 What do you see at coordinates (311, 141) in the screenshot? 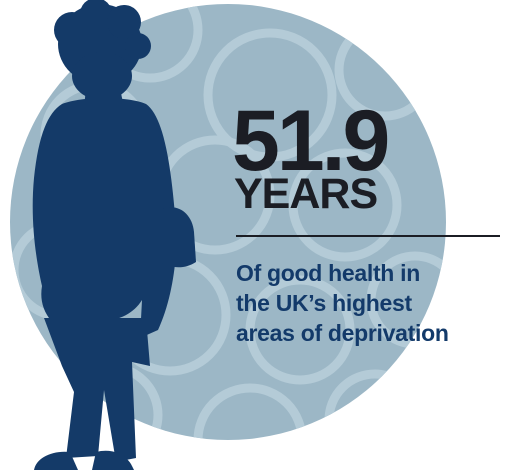
I see `statistic-number: 51.9` at bounding box center [311, 141].